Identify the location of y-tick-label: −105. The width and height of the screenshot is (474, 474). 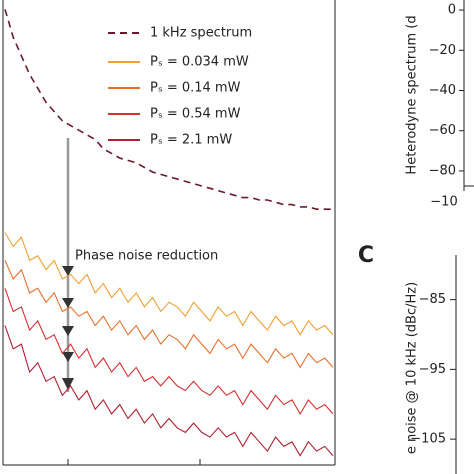
(428, 439).